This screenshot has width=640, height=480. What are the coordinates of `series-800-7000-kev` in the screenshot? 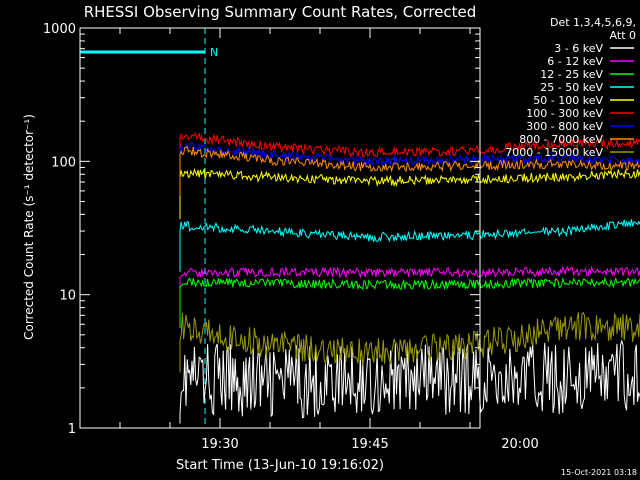 It's located at (409, 171).